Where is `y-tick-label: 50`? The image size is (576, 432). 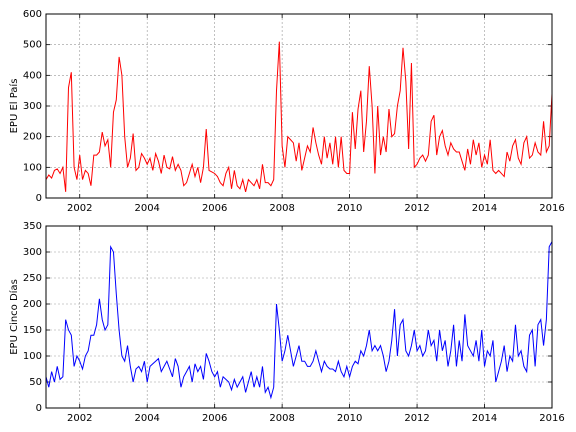
y-tick-label: 50 is located at coordinates (35, 382).